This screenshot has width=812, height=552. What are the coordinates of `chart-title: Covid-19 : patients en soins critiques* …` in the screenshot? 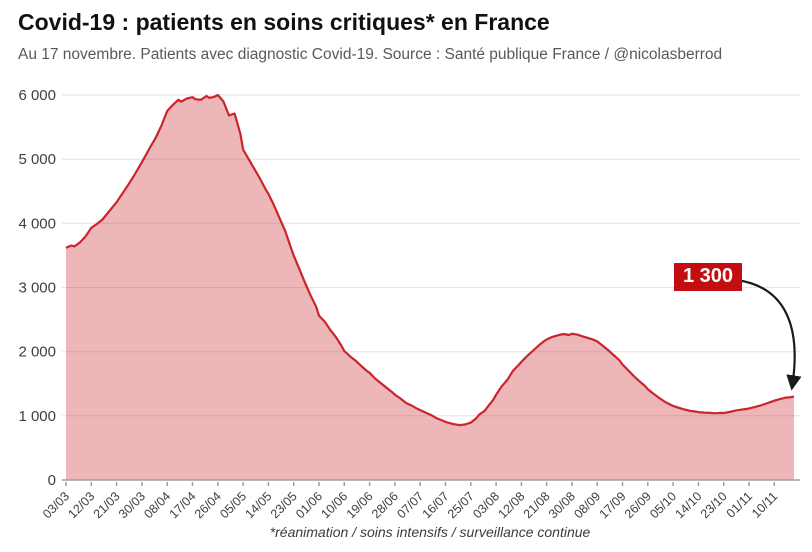 It's located at (284, 22).